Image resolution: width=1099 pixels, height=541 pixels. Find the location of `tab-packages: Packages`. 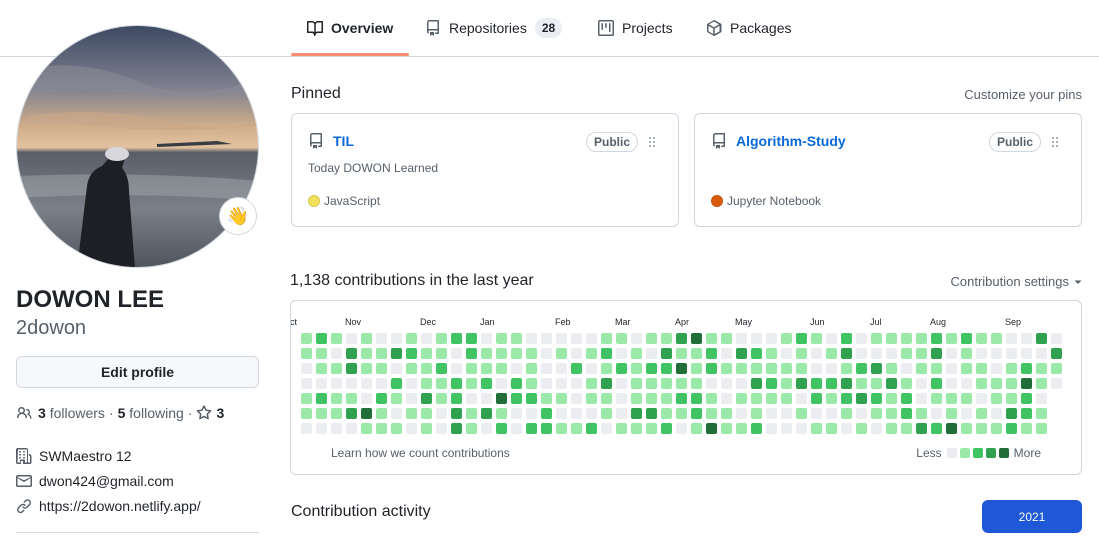

tab-packages: Packages is located at coordinates (748, 28).